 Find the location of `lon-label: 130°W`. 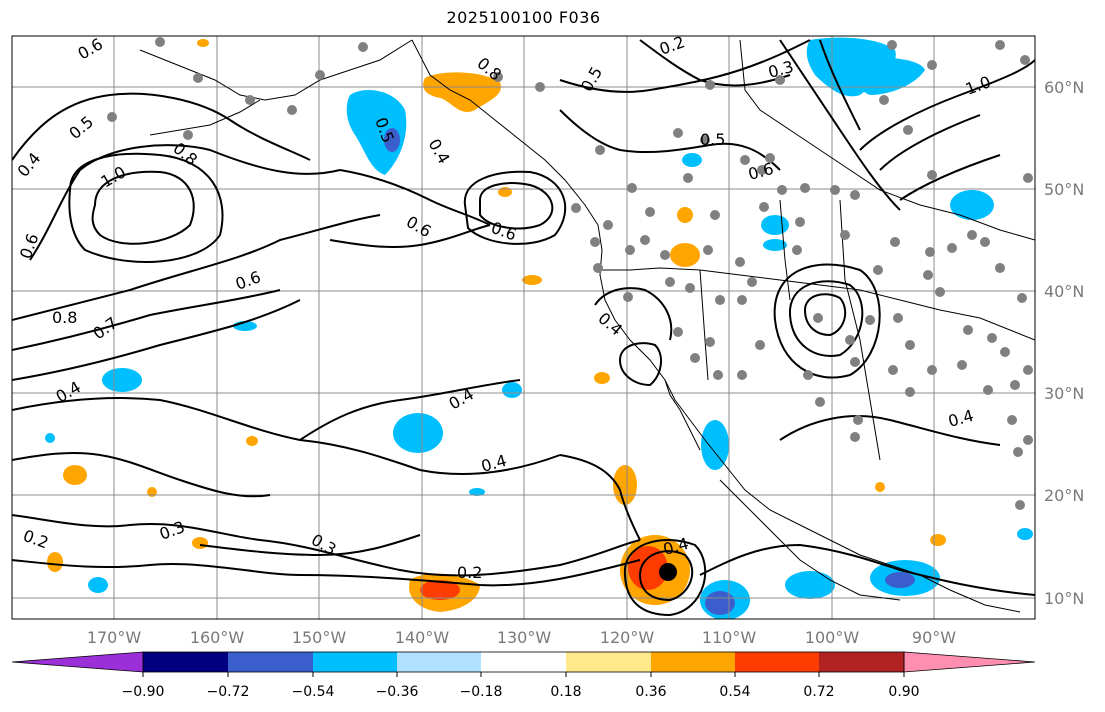

lon-label: 130°W is located at coordinates (524, 637).